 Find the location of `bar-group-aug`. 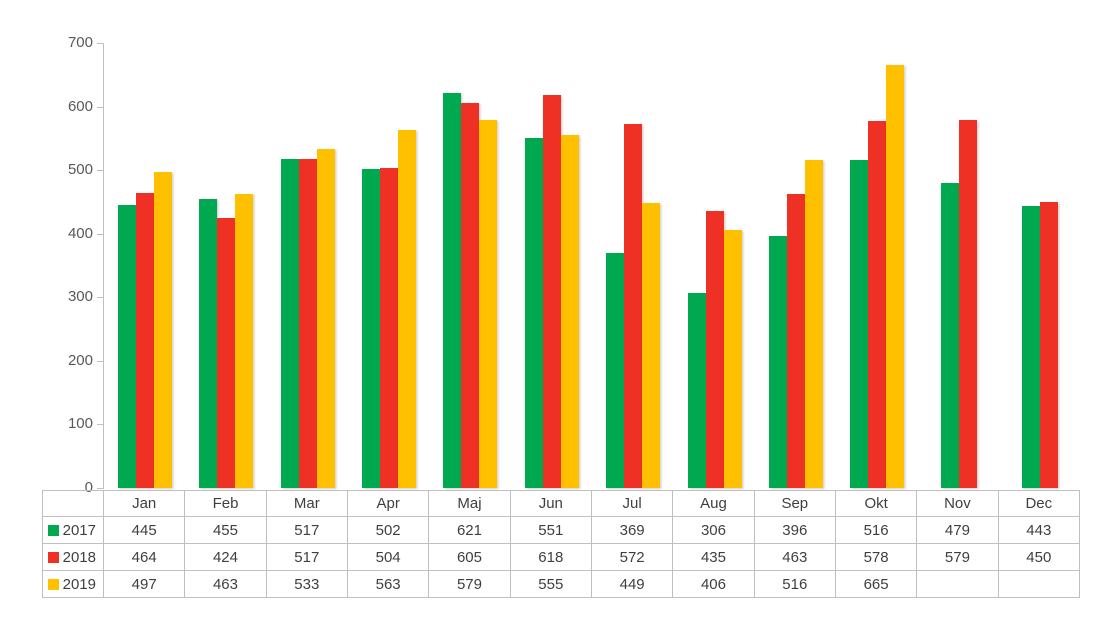

bar-group-aug is located at coordinates (714, 265).